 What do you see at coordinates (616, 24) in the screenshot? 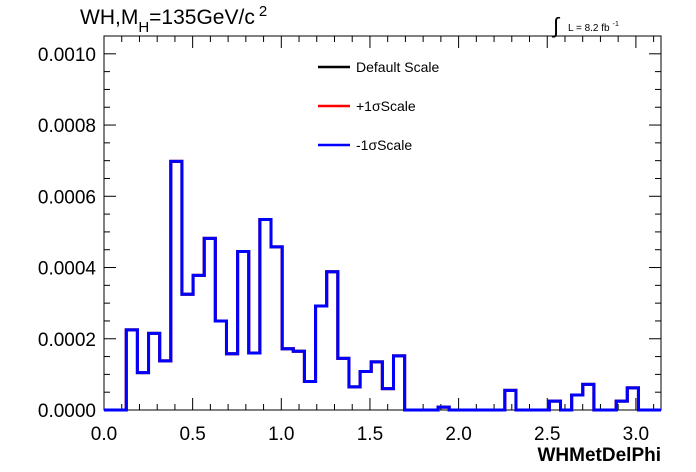
I see `luminosity-sup: -1` at bounding box center [616, 24].